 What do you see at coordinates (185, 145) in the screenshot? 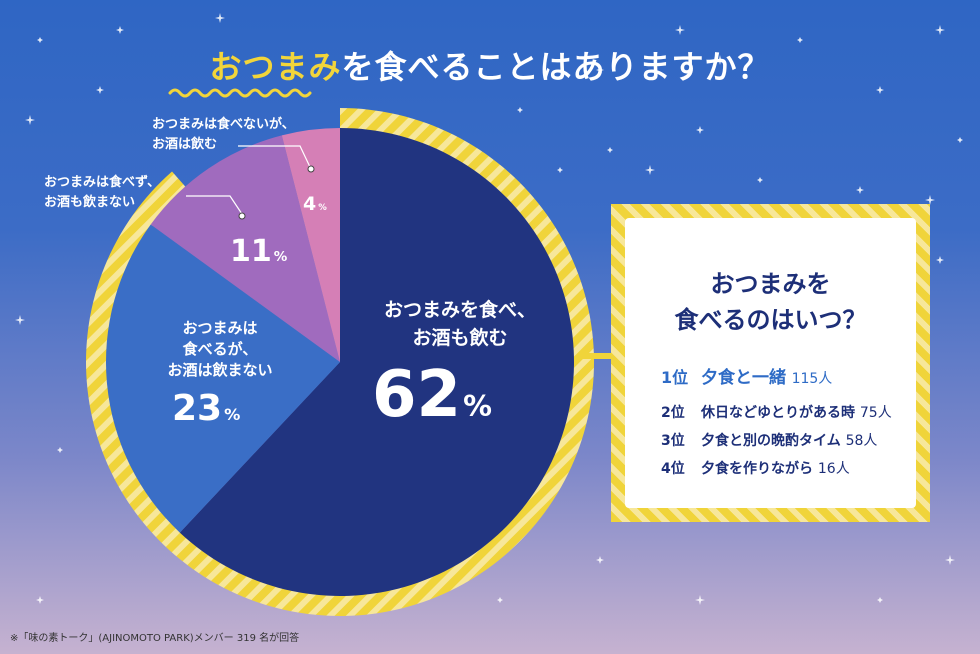
I see `slice-4-label-line2: お酒は飲む` at bounding box center [185, 145].